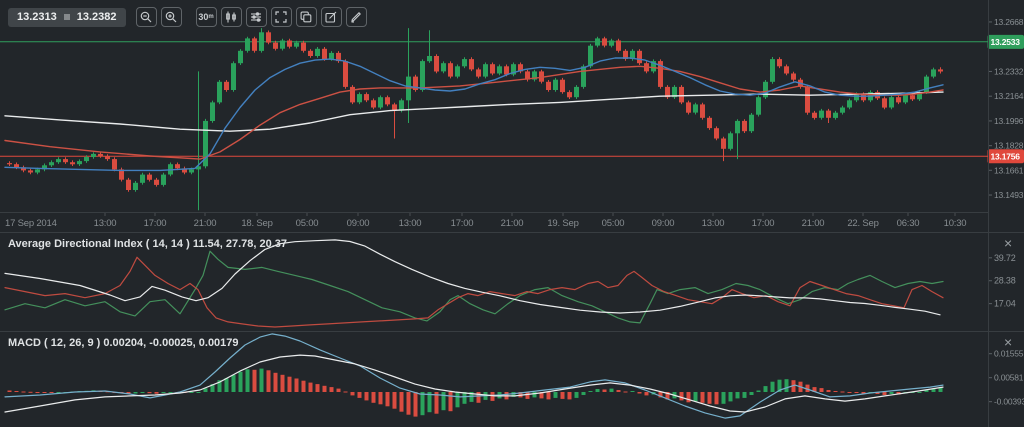 The height and width of the screenshot is (427, 1024). I want to click on chart-type-button, so click(231, 17).